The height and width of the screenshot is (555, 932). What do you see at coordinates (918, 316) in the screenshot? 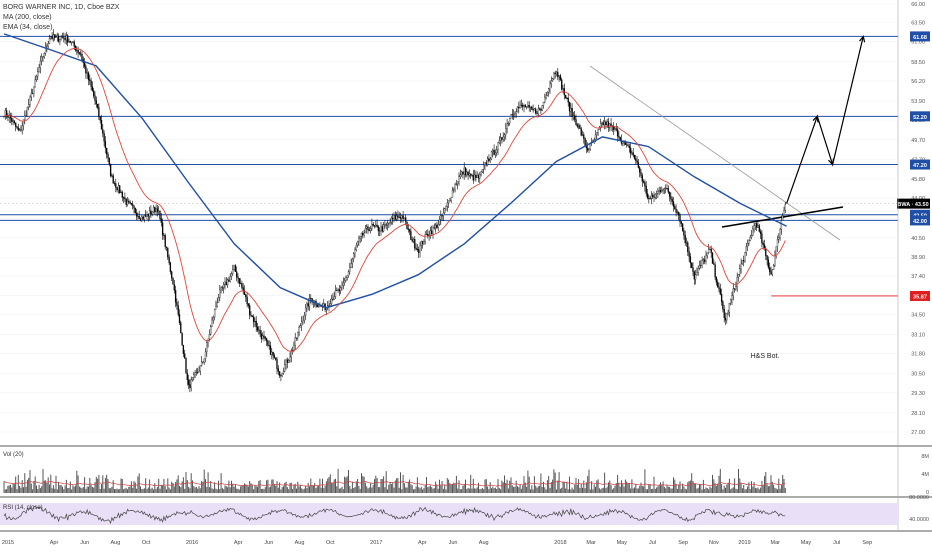
I see `price-tick-label: 34.50` at bounding box center [918, 316].